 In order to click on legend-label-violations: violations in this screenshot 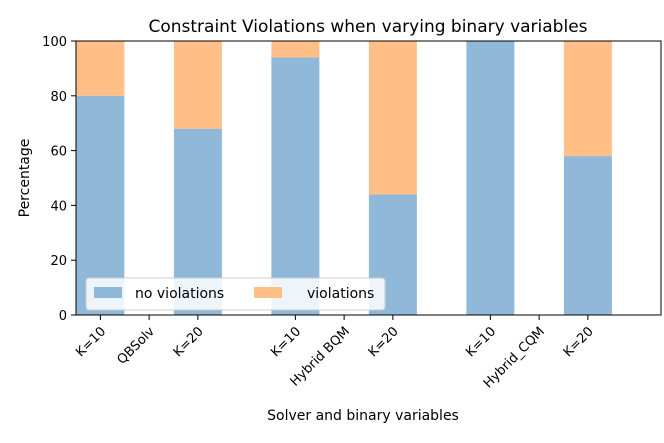, I will do `click(340, 294)`.